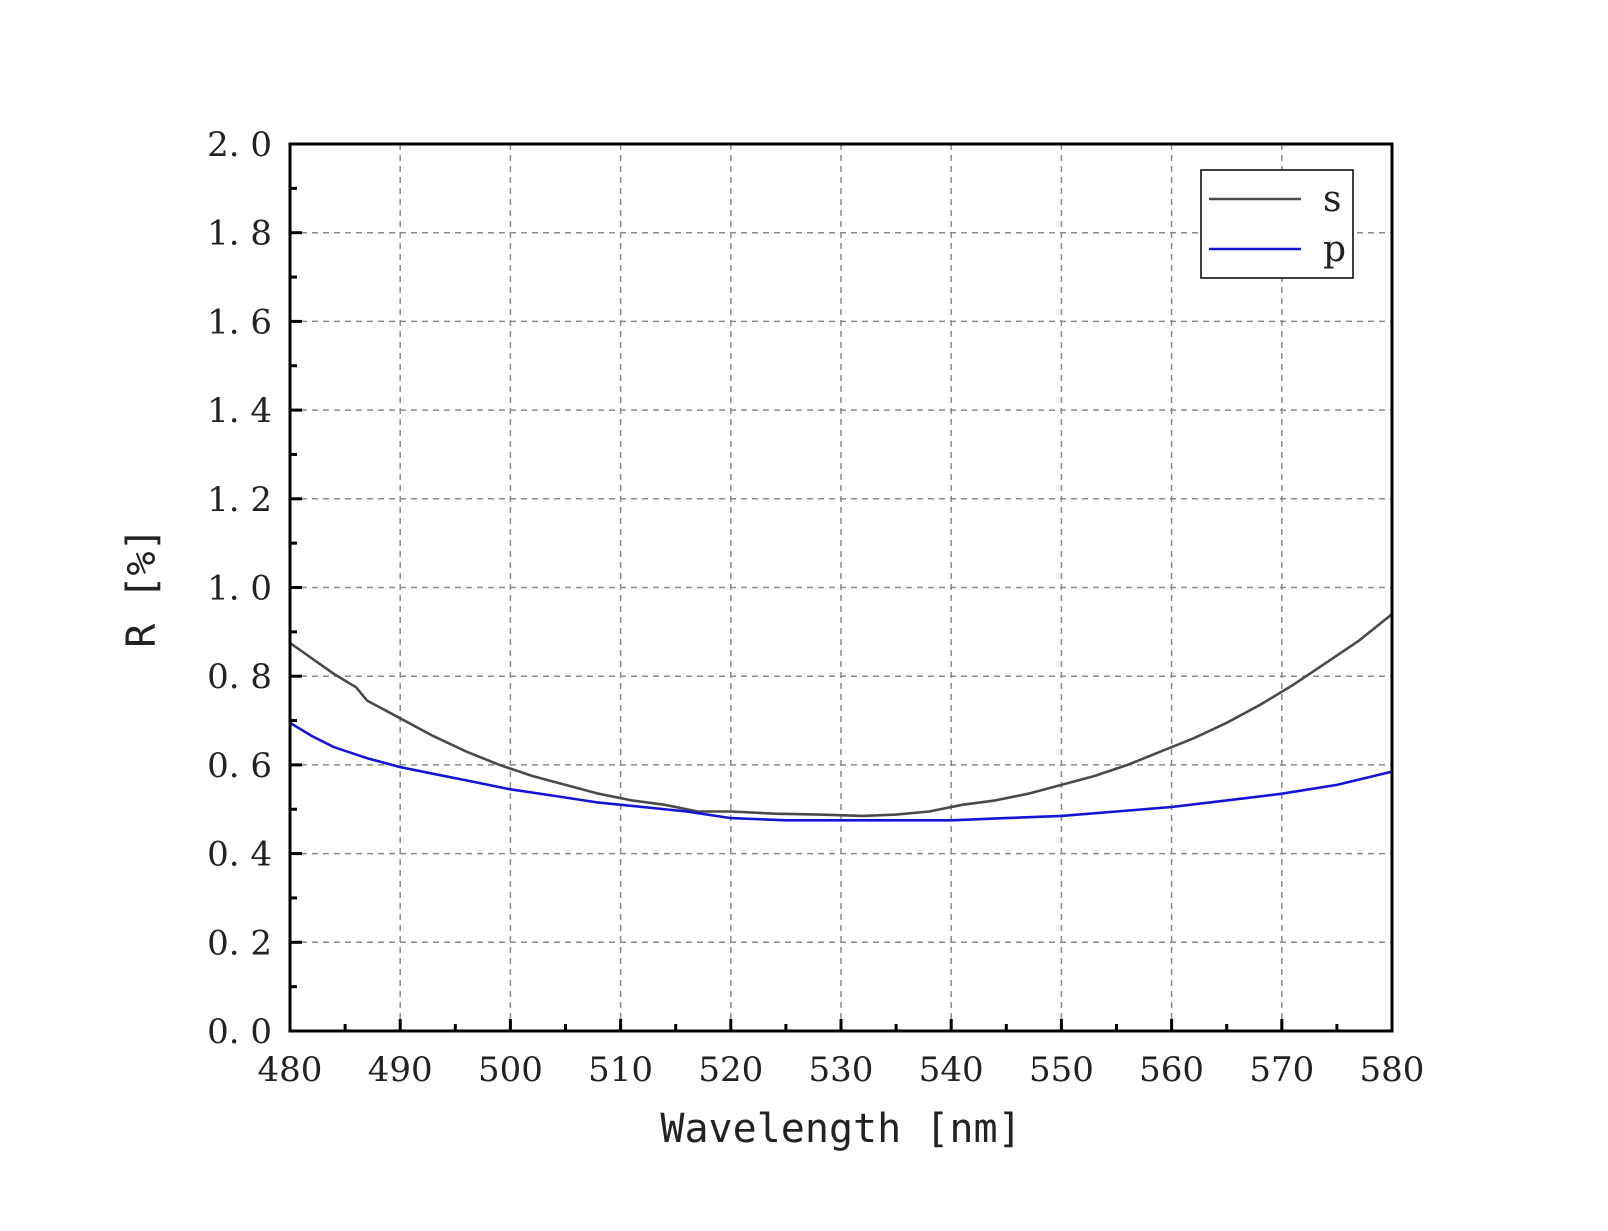  I want to click on x-axis-tick-labels: 480 490 500 510 520 530 540 550 560 570 580, so click(841, 1070).